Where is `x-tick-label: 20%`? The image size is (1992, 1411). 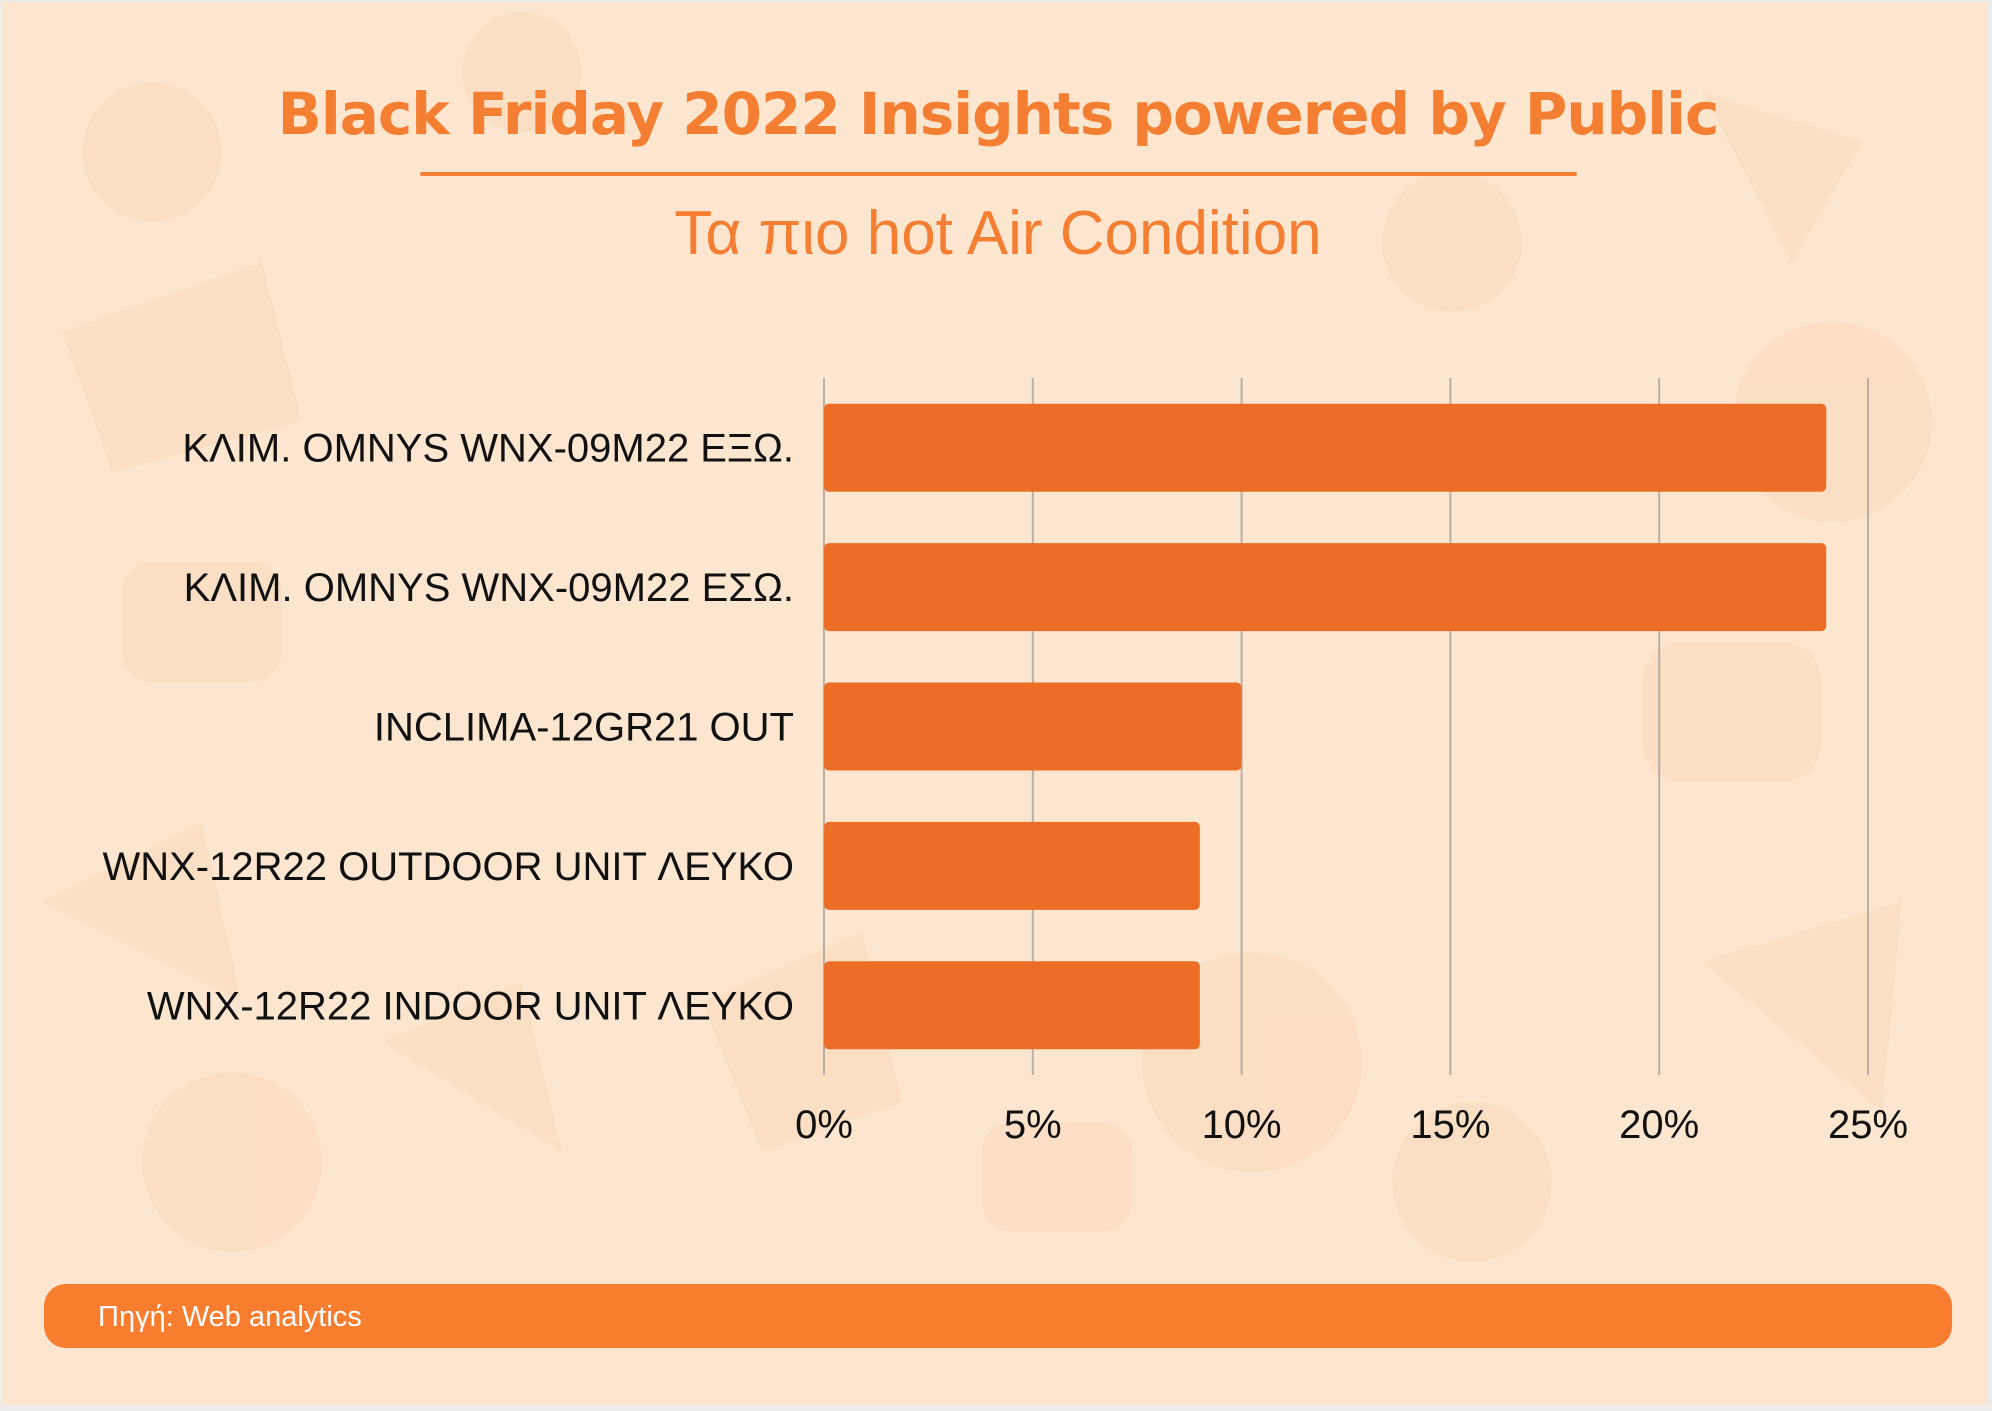 x-tick-label: 20% is located at coordinates (1659, 1125).